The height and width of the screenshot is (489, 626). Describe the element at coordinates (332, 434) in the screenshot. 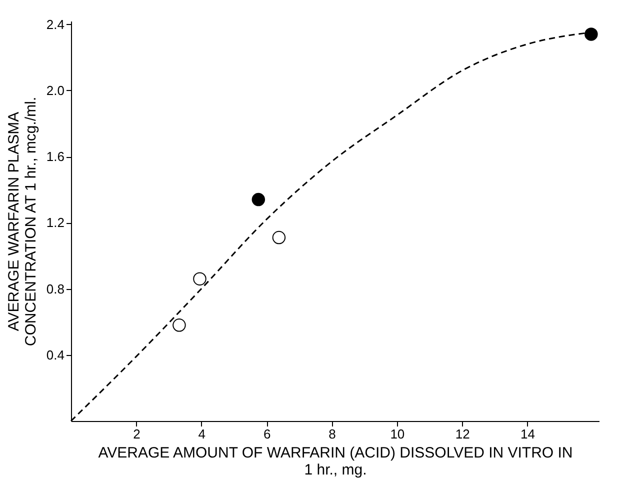

I see `x-tick-label: 8` at that location.